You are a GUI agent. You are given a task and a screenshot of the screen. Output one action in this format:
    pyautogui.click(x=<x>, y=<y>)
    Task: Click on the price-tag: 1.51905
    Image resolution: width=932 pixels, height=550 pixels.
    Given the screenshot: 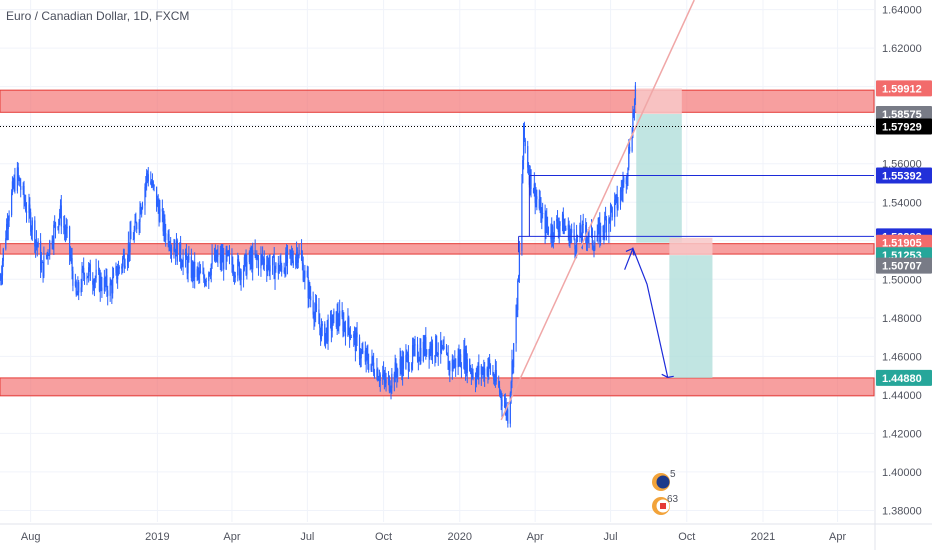 What is the action you would take?
    pyautogui.click(x=904, y=242)
    